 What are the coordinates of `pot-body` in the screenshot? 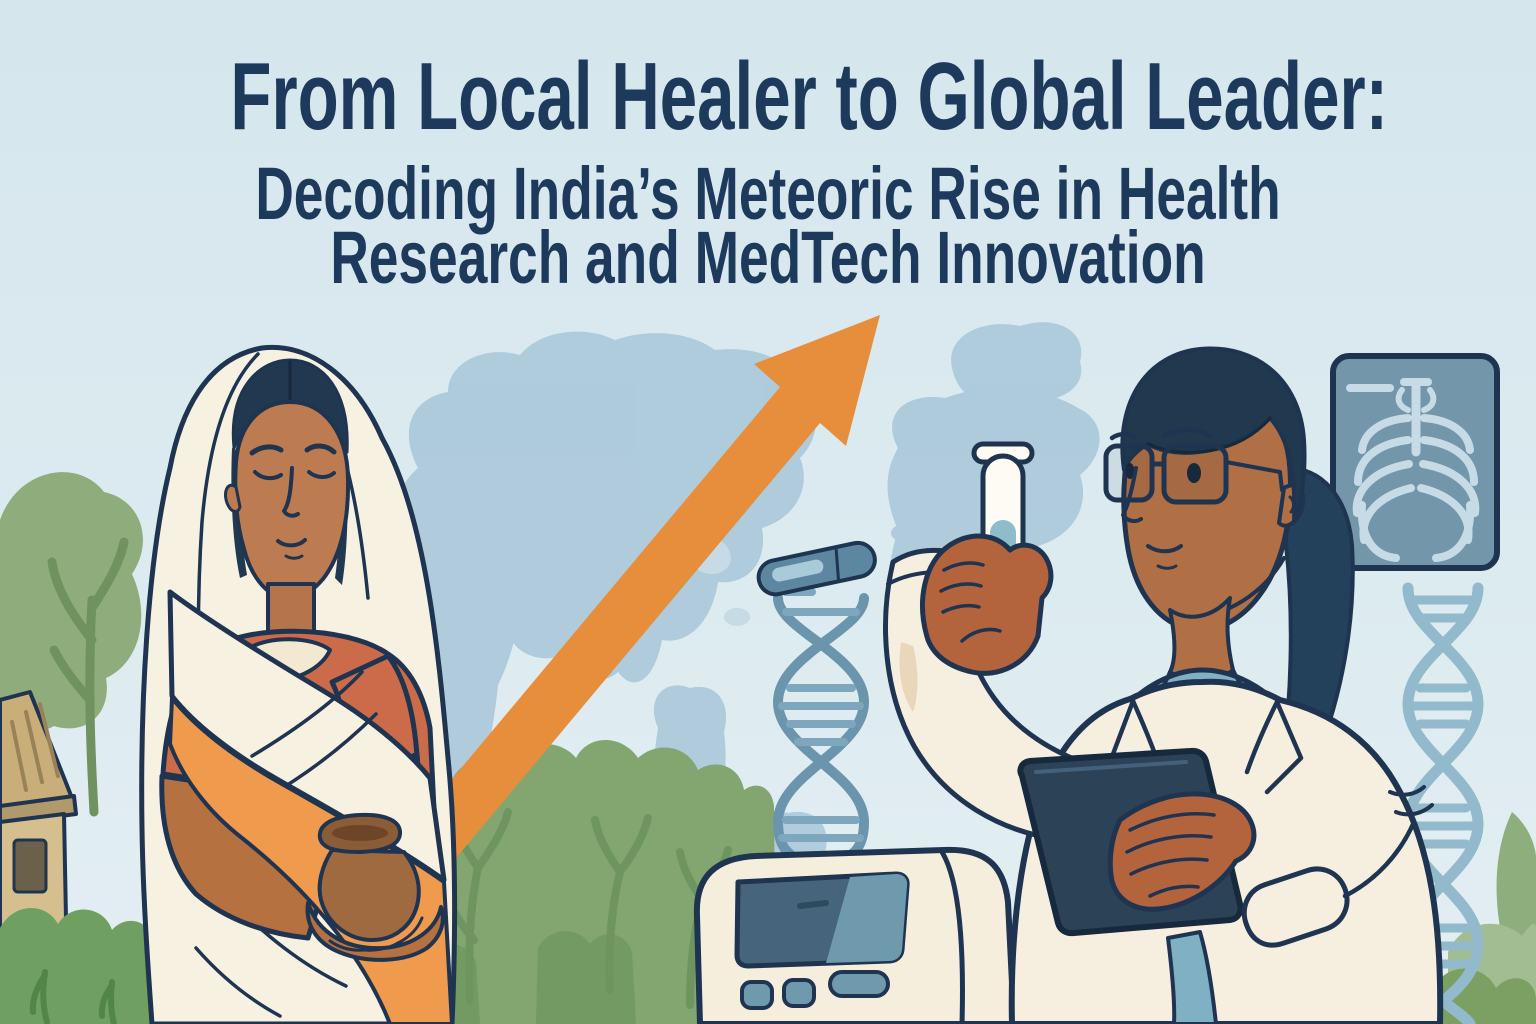 It's located at (369, 895).